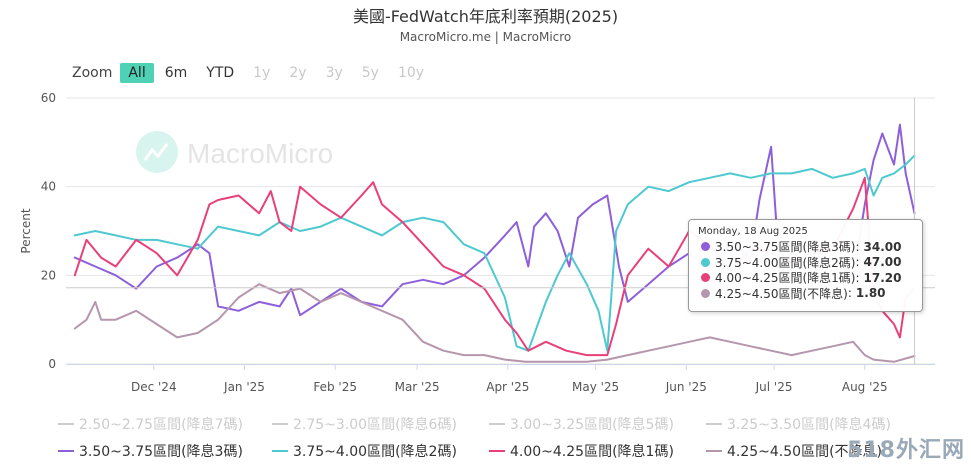 This screenshot has height=465, width=971. Describe the element at coordinates (485, 37) in the screenshot. I see `chart-subtitle: MacroMicro.me | MacroMicro` at that location.